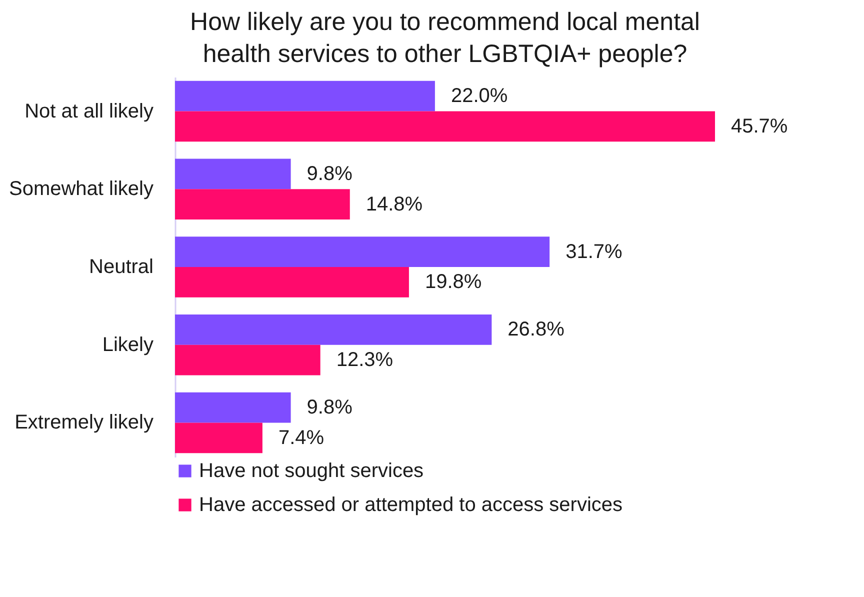  What do you see at coordinates (121, 267) in the screenshot?
I see `y-tick-label: Neutral` at bounding box center [121, 267].